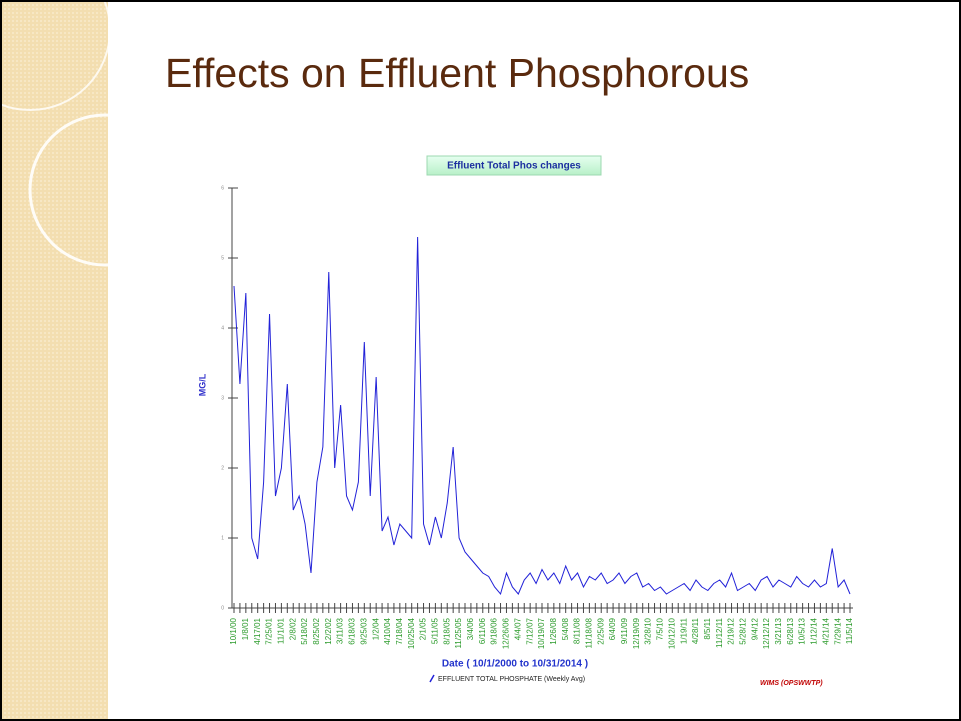  What do you see at coordinates (707, 628) in the screenshot?
I see `x-tick-label: 8/5/11` at bounding box center [707, 628].